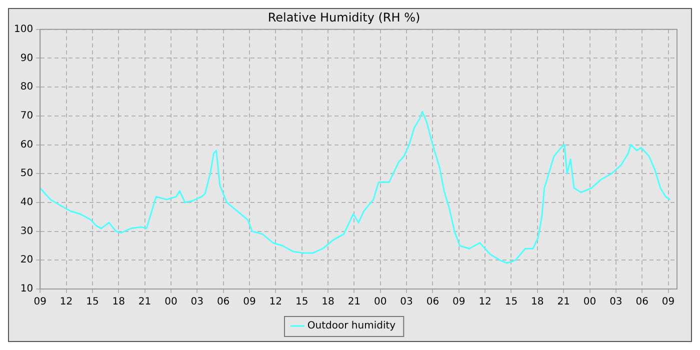 The height and width of the screenshot is (350, 700). Describe the element at coordinates (344, 17) in the screenshot. I see `chart-title: Relative Humidity (RH %)` at that location.